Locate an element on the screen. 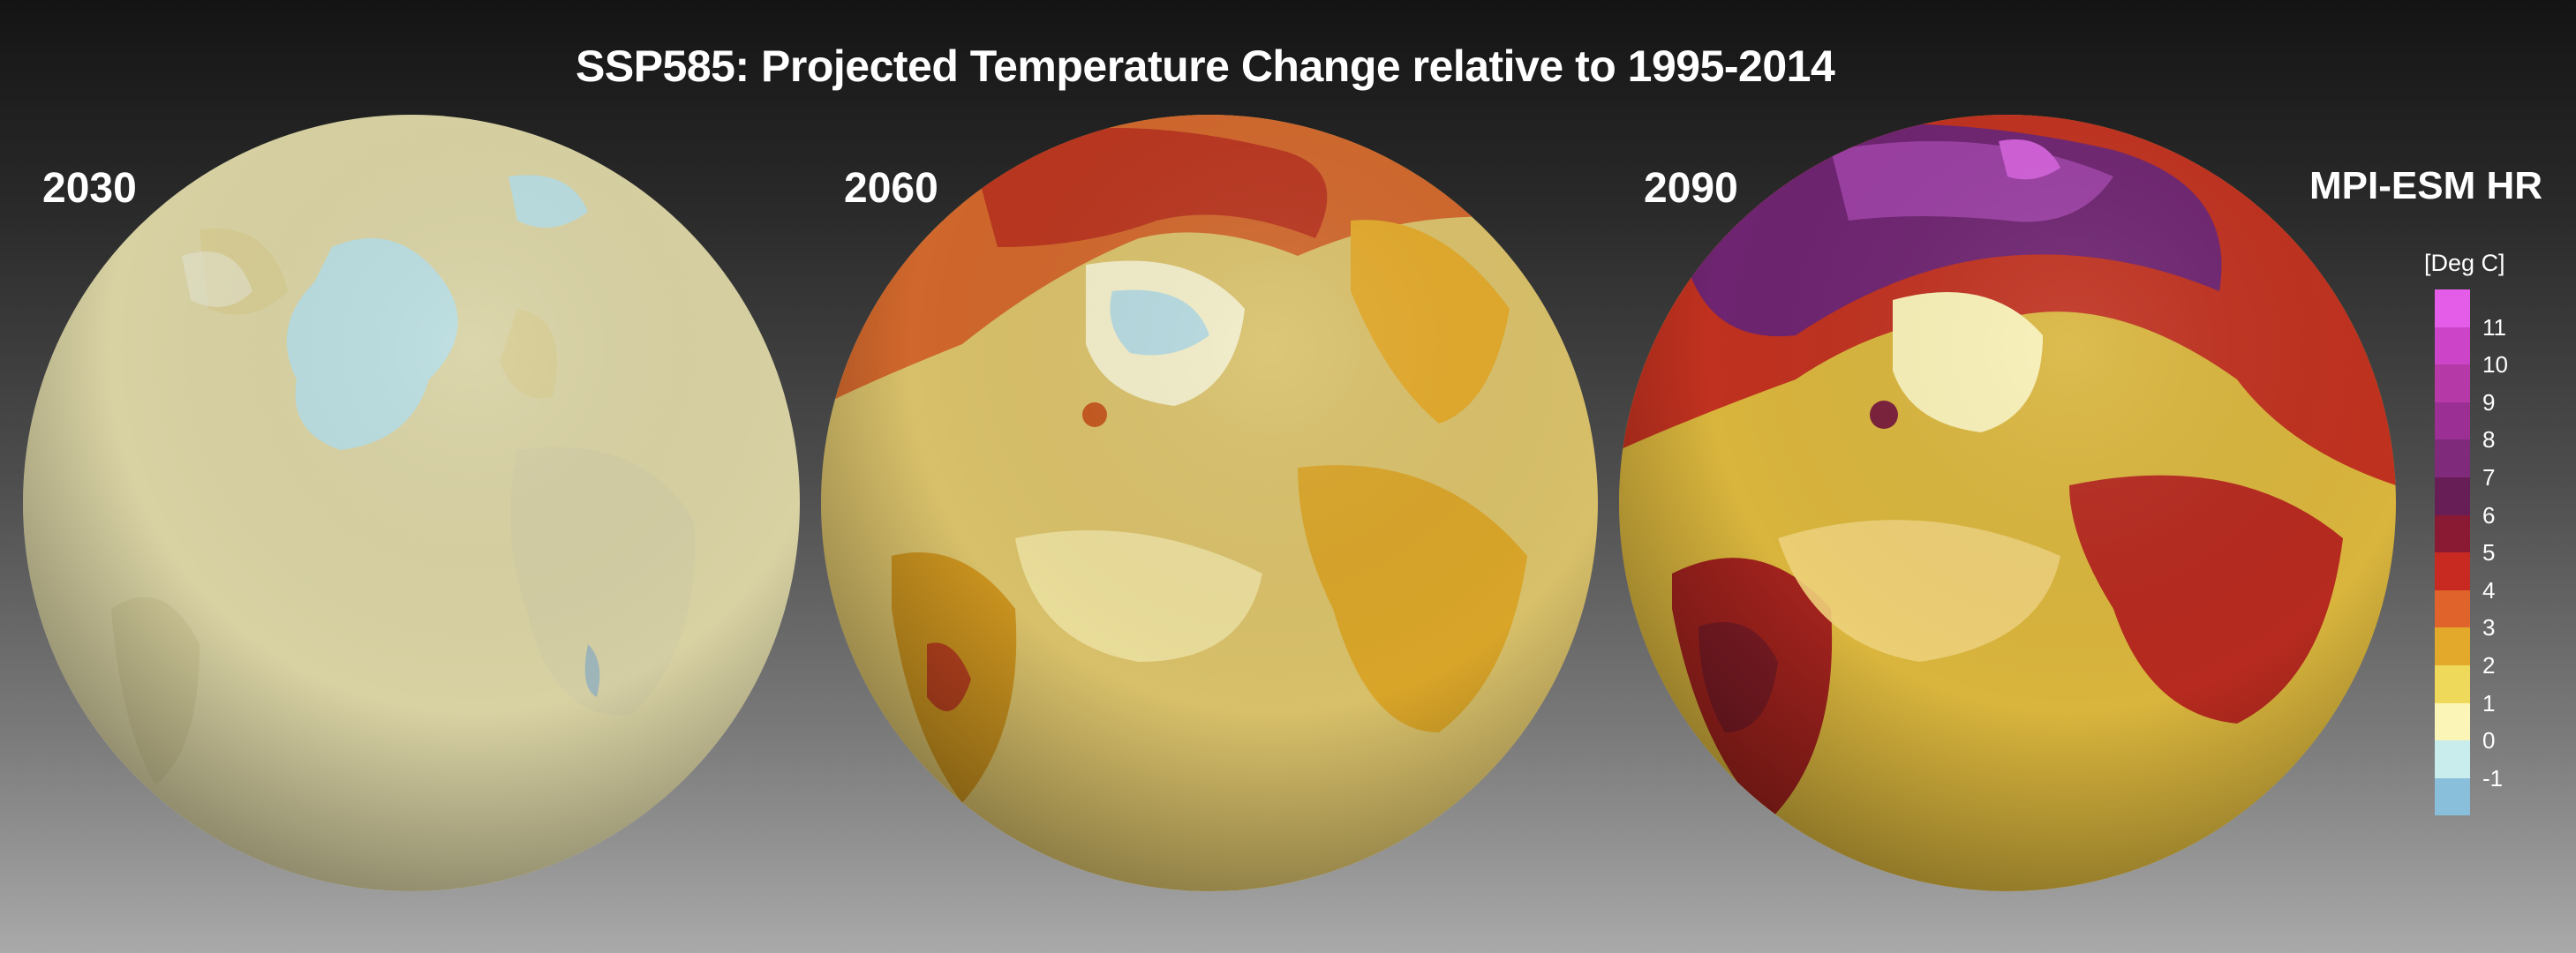  model-label: MPI-ESM HR is located at coordinates (2425, 185).